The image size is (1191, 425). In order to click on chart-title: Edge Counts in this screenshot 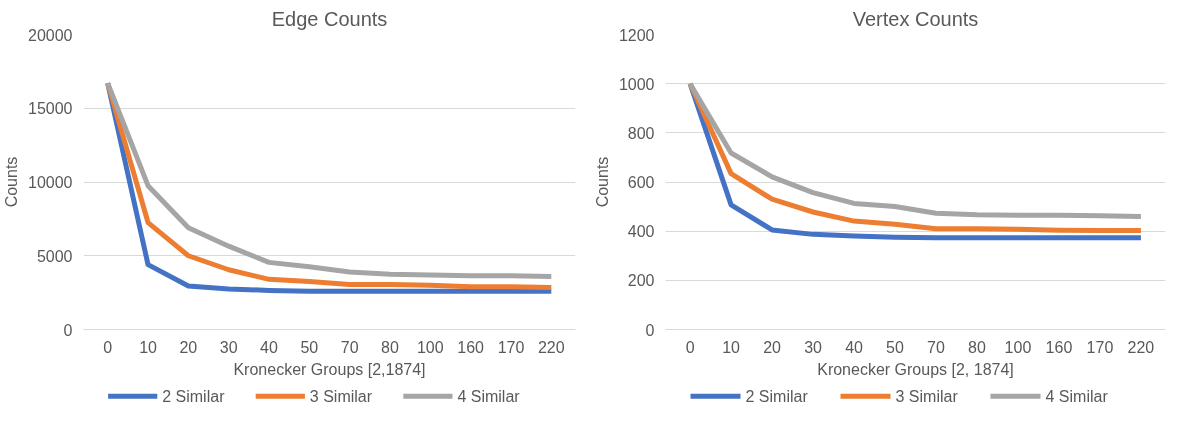, I will do `click(329, 18)`.